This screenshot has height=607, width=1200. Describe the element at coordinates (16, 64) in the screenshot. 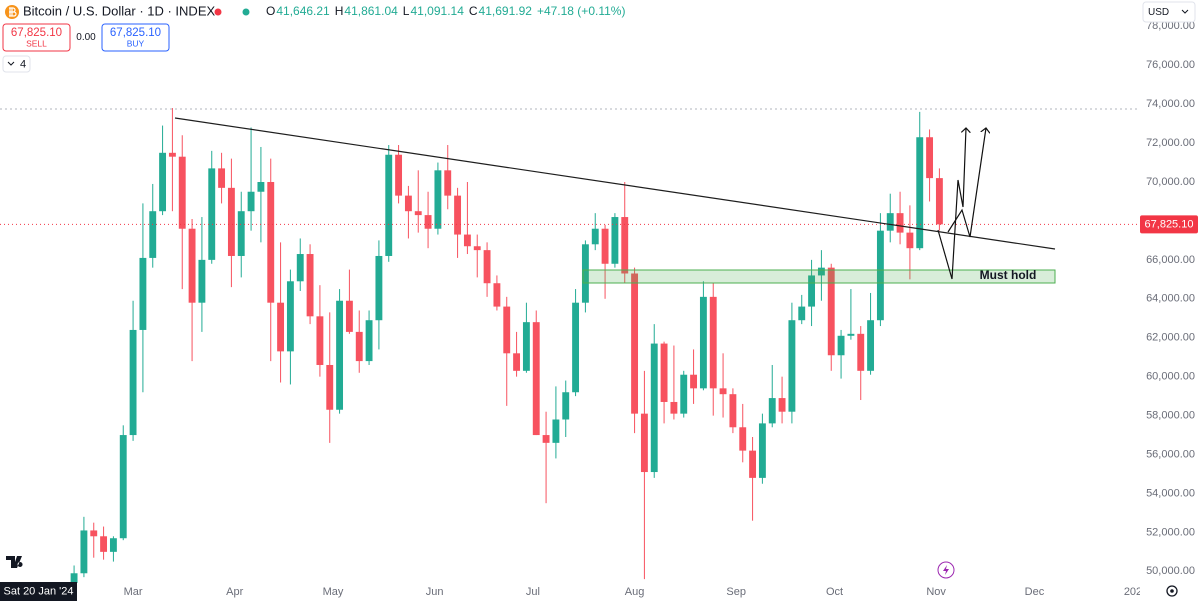

I see `indicators-toggle` at that location.